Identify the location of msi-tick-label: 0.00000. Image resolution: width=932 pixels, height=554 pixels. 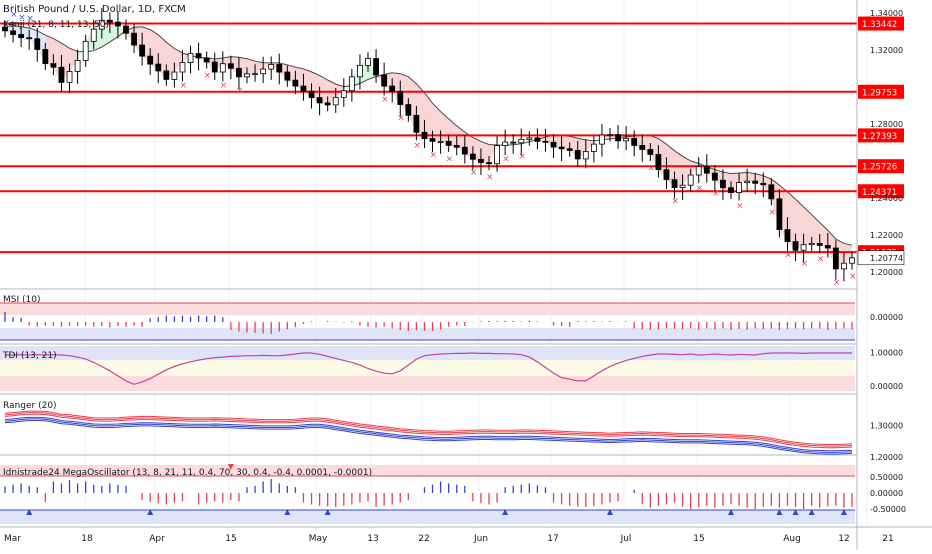
(886, 317).